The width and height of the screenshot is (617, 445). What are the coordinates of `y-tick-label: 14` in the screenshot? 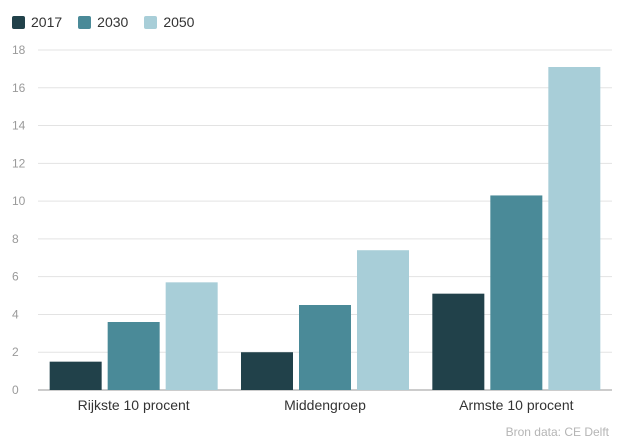 It's located at (19, 126).